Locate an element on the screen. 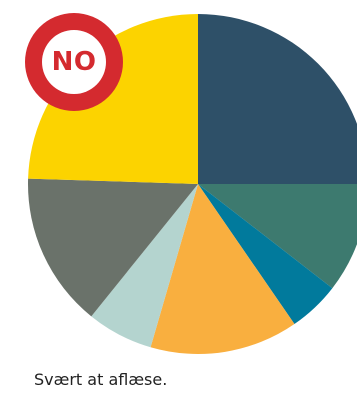 This screenshot has width=357, height=395. no-badge-text: NO is located at coordinates (74, 62).